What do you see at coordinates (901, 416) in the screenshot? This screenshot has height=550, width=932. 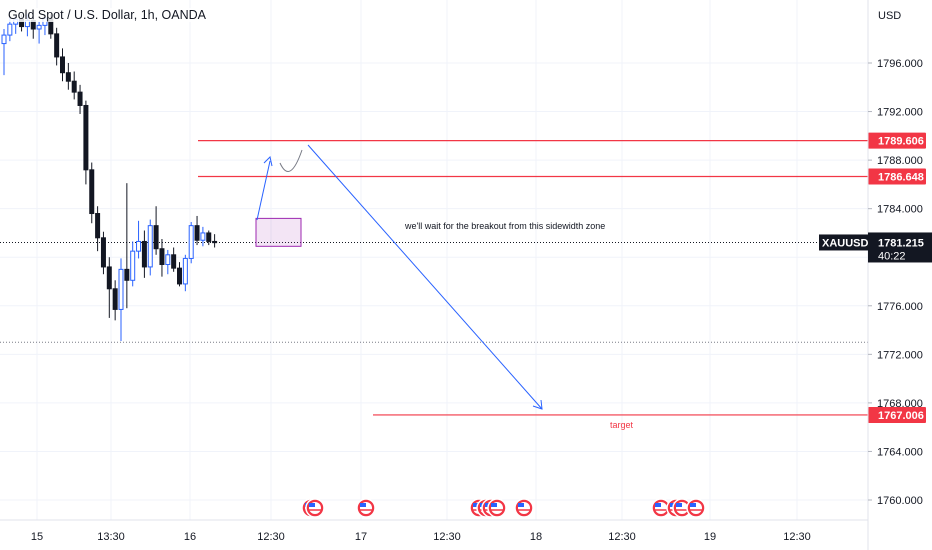 I see `level-label: 1767.006` at bounding box center [901, 416].